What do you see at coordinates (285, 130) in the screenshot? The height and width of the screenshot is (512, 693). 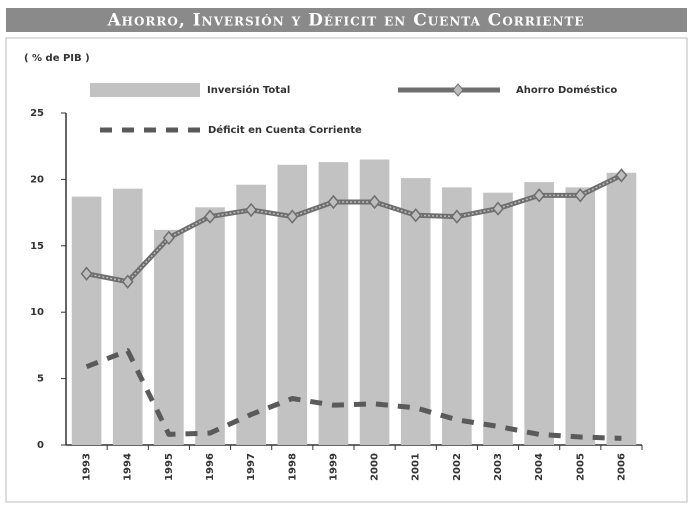 I see `legend-label: Déficit en Cuenta Corriente` at bounding box center [285, 130].